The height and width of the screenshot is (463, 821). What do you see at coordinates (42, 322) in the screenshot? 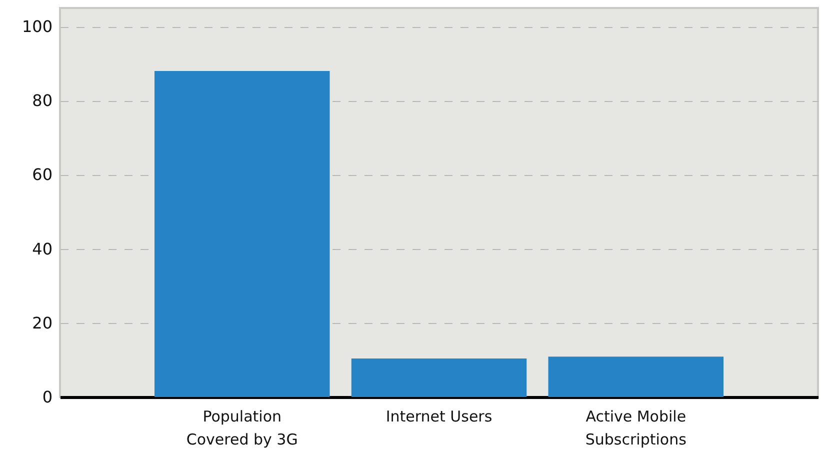
I see `y-tick-label: 20` at bounding box center [42, 322].